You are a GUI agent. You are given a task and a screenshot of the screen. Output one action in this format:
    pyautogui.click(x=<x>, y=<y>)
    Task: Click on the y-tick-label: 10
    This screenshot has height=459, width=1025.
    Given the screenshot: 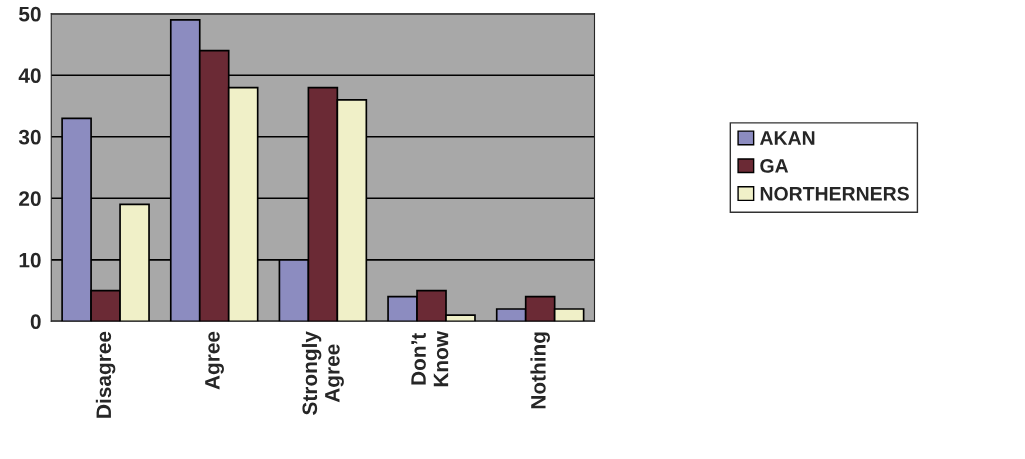 What is the action you would take?
    pyautogui.click(x=30, y=260)
    